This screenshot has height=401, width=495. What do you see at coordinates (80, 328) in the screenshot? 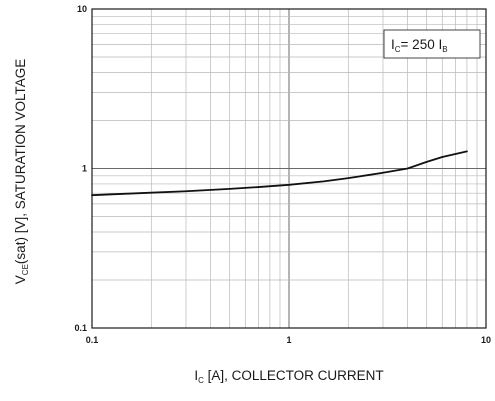
I see `y-tick-label: 0.1` at bounding box center [80, 328].